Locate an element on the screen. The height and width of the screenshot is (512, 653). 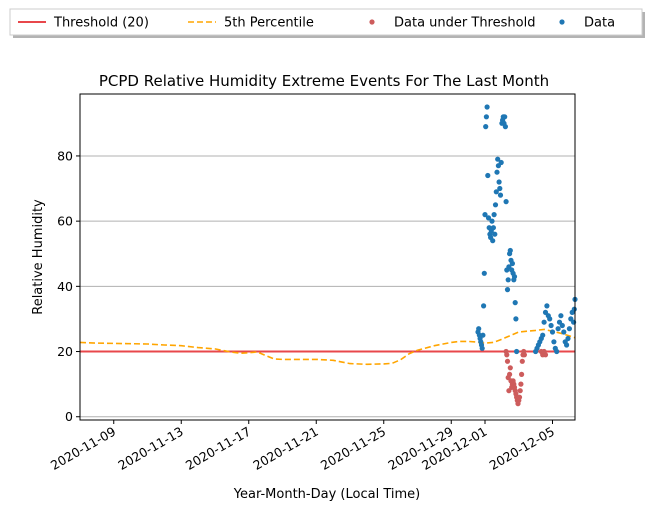
y-axis-label: Relative Humidity is located at coordinates (38, 257).